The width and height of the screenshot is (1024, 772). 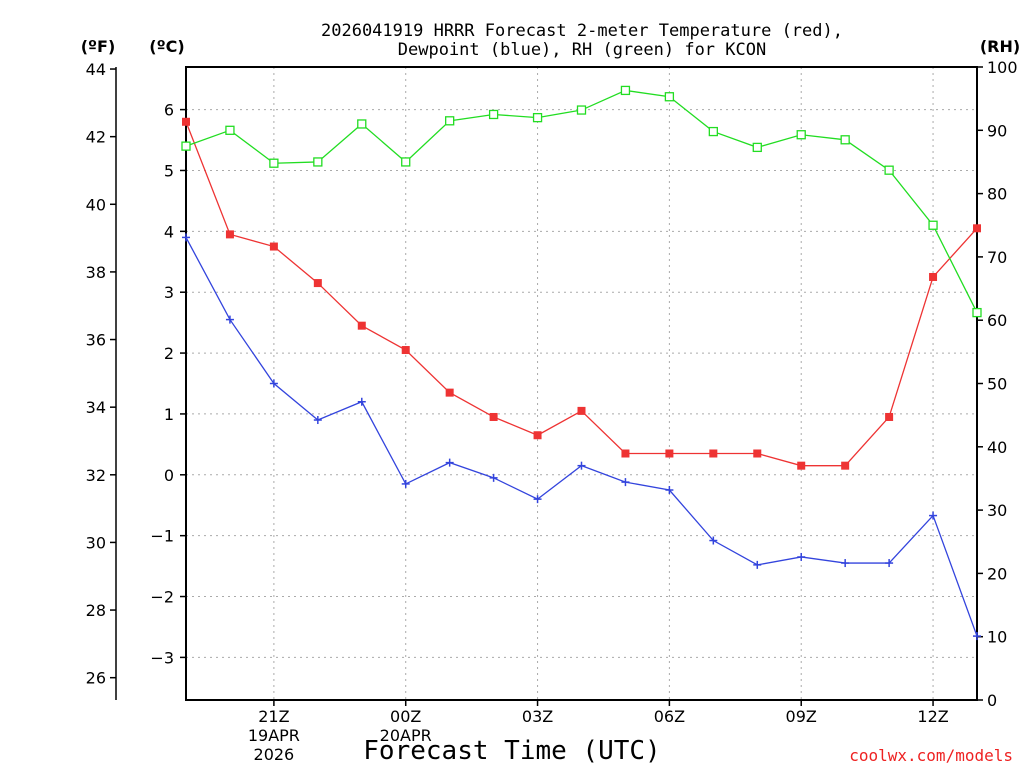 What do you see at coordinates (96, 542) in the screenshot?
I see `fahrenheit-tick-label: 30` at bounding box center [96, 542].